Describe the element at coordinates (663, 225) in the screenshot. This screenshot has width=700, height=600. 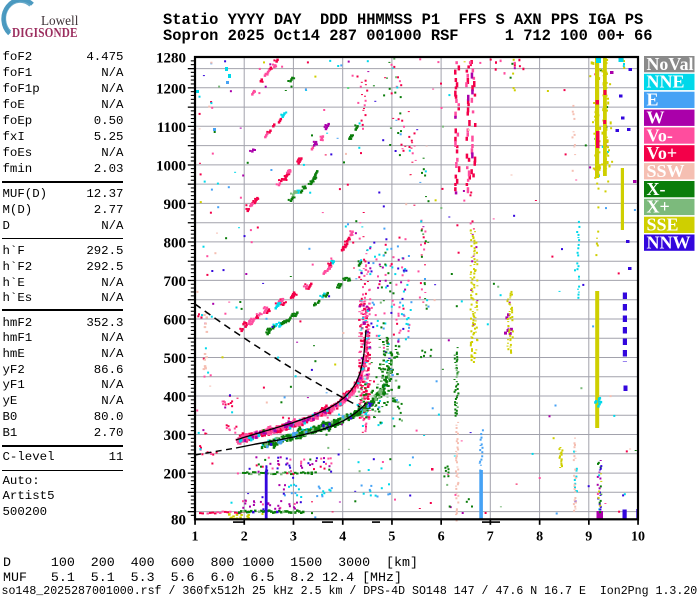
I see `svg-text: SSE` at that location.